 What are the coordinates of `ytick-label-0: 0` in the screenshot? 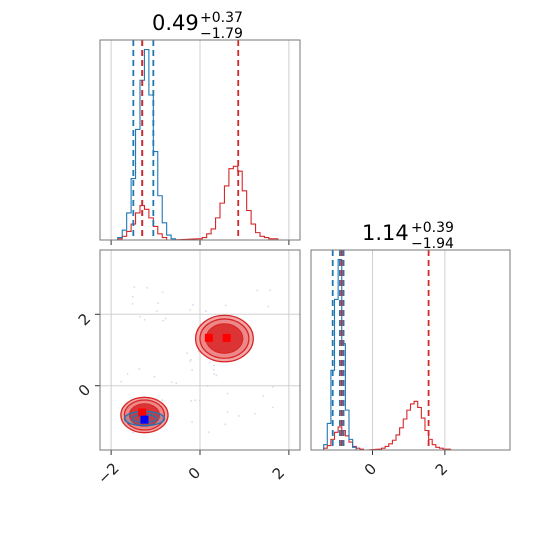 It's located at (84, 390).